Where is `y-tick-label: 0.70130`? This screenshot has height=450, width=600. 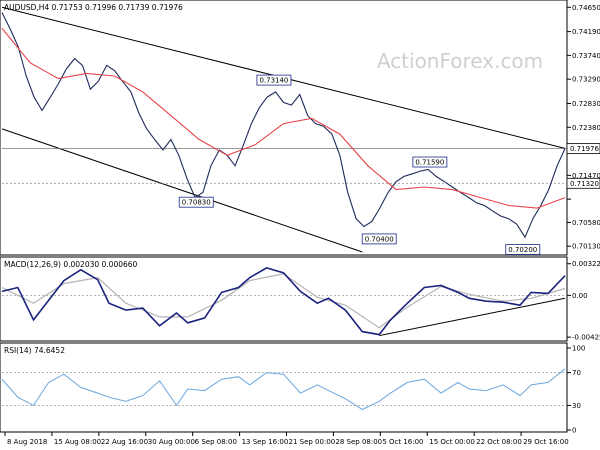 y-tick-label: 0.70130 is located at coordinates (586, 247).